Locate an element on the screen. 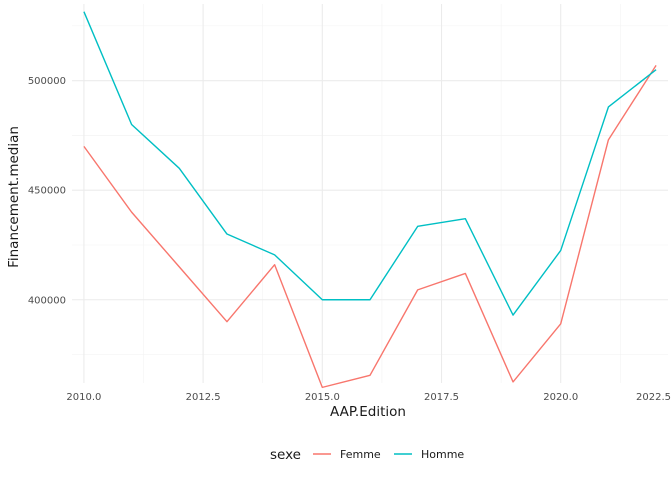  x-tick-label: 2022.5 is located at coordinates (653, 397).